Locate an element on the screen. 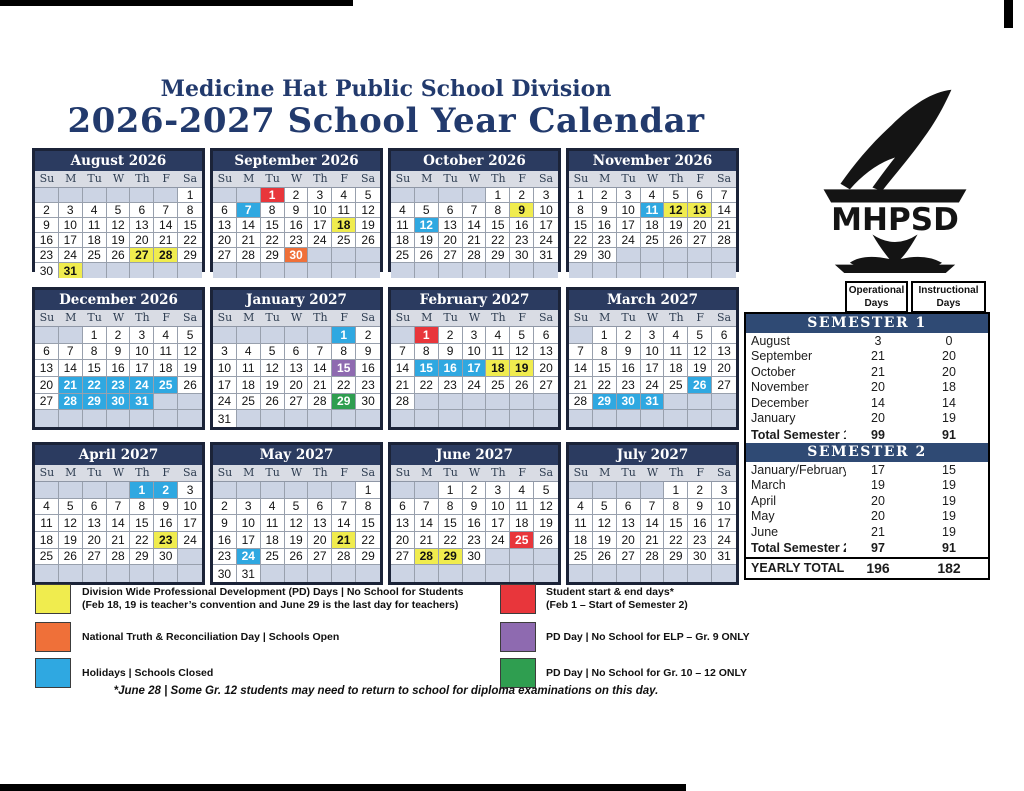 This screenshot has width=1024, height=791. month-title: April 2027 is located at coordinates (118, 455).